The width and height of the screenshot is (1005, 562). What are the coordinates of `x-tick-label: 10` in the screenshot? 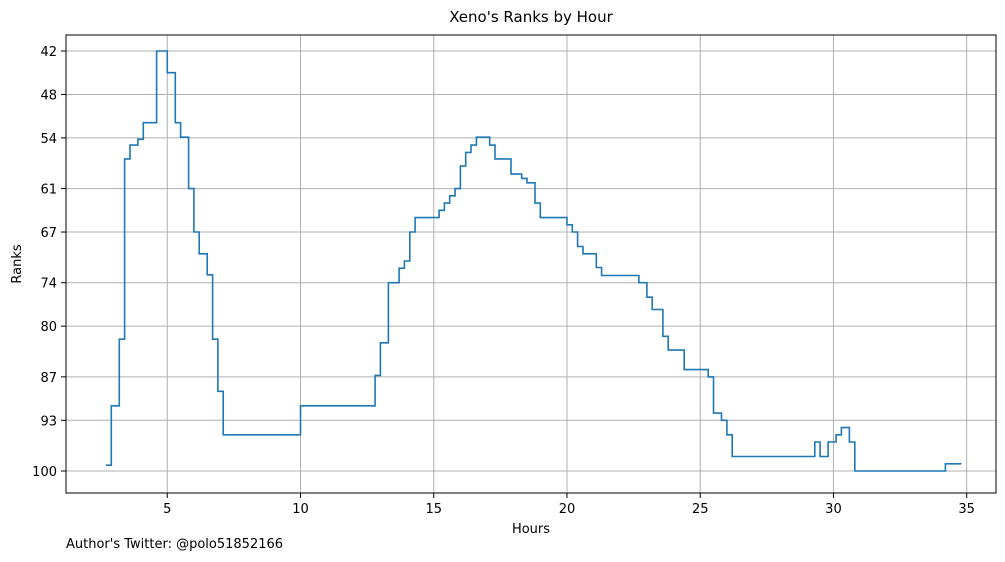 It's located at (300, 509).